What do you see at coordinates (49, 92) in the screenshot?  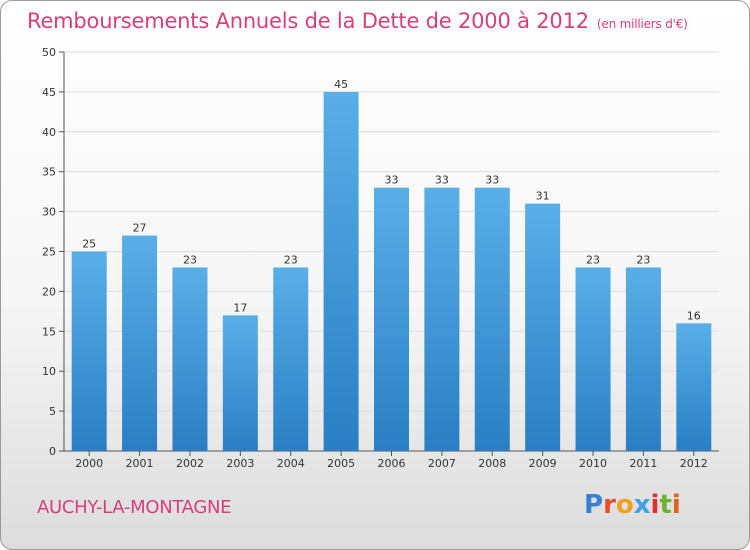 I see `ytick-label: 45` at bounding box center [49, 92].